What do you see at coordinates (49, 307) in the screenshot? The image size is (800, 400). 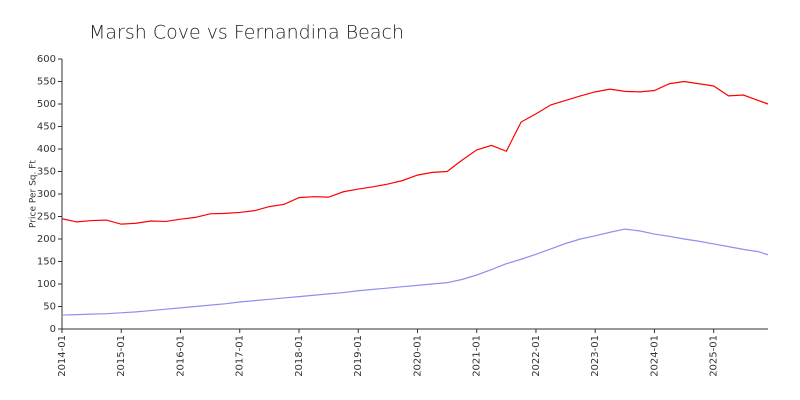 I see `y-tick-label: 50` at bounding box center [49, 307].